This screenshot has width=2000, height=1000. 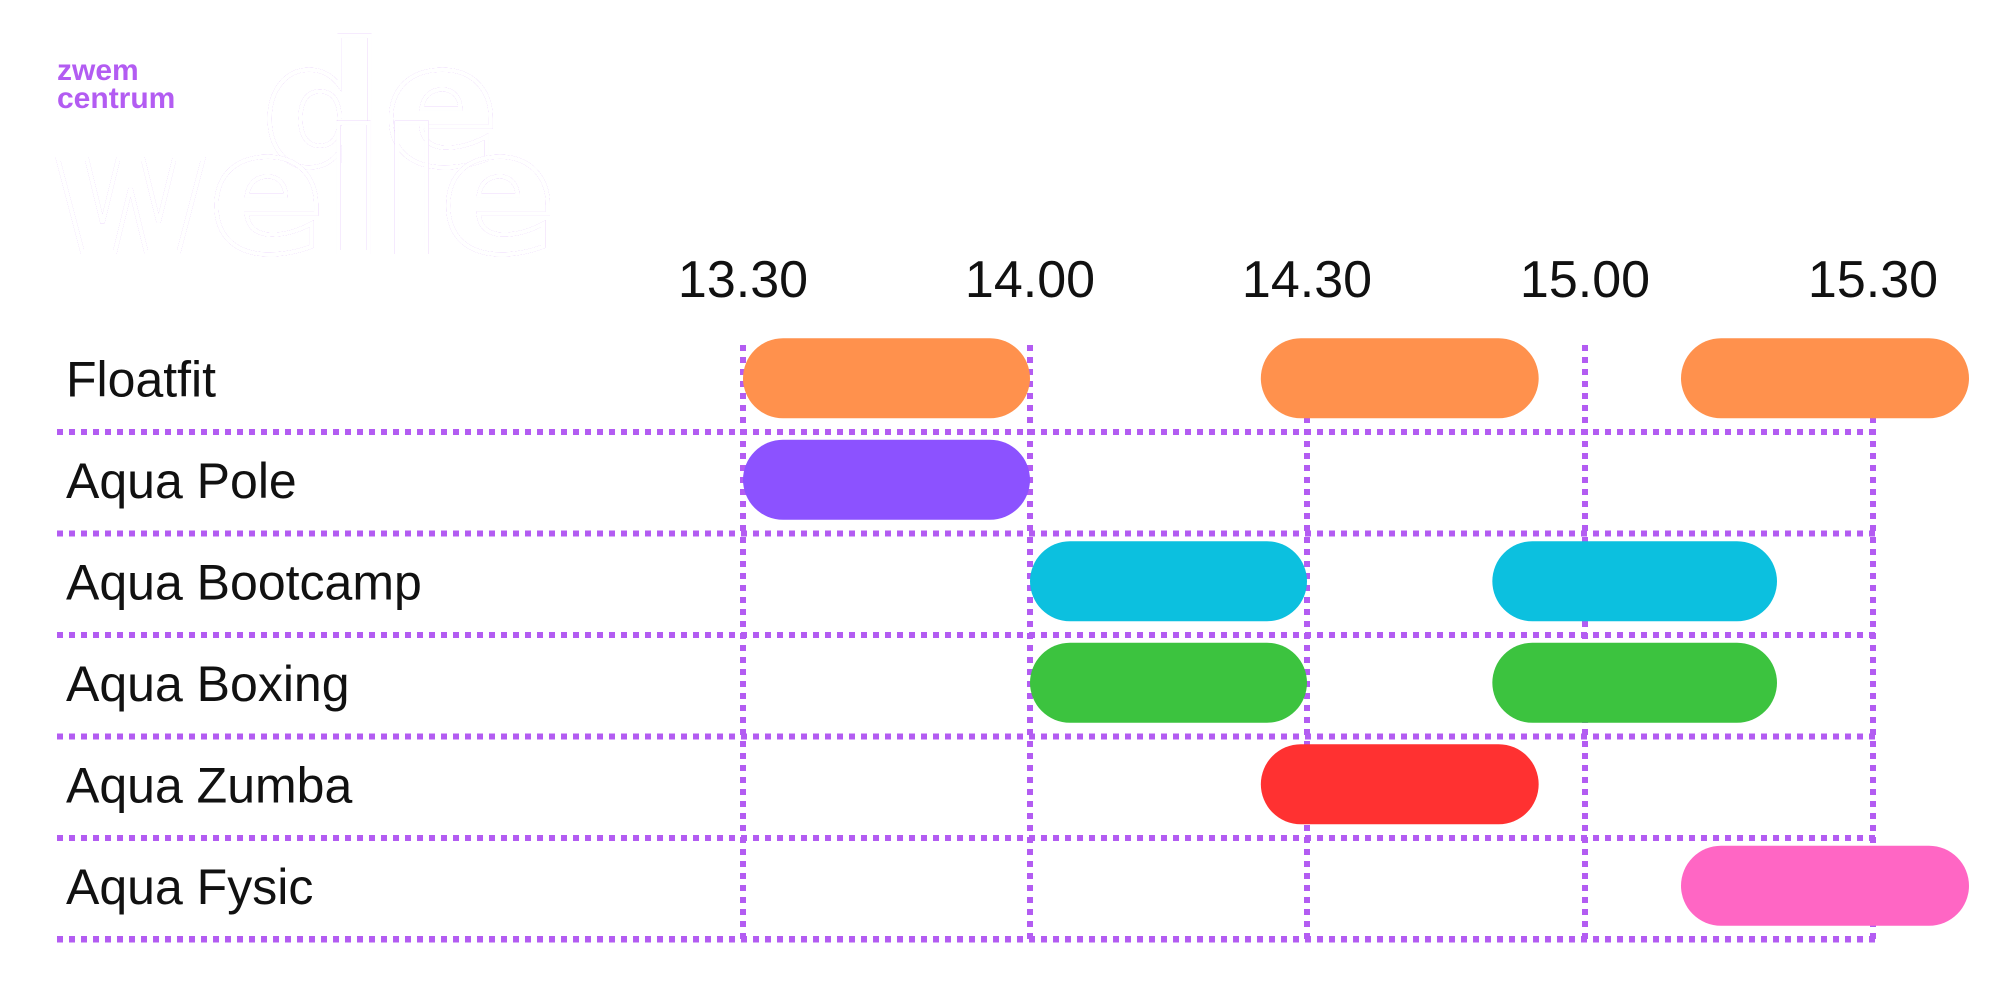 What do you see at coordinates (1030, 280) in the screenshot?
I see `time-label: 14.00` at bounding box center [1030, 280].